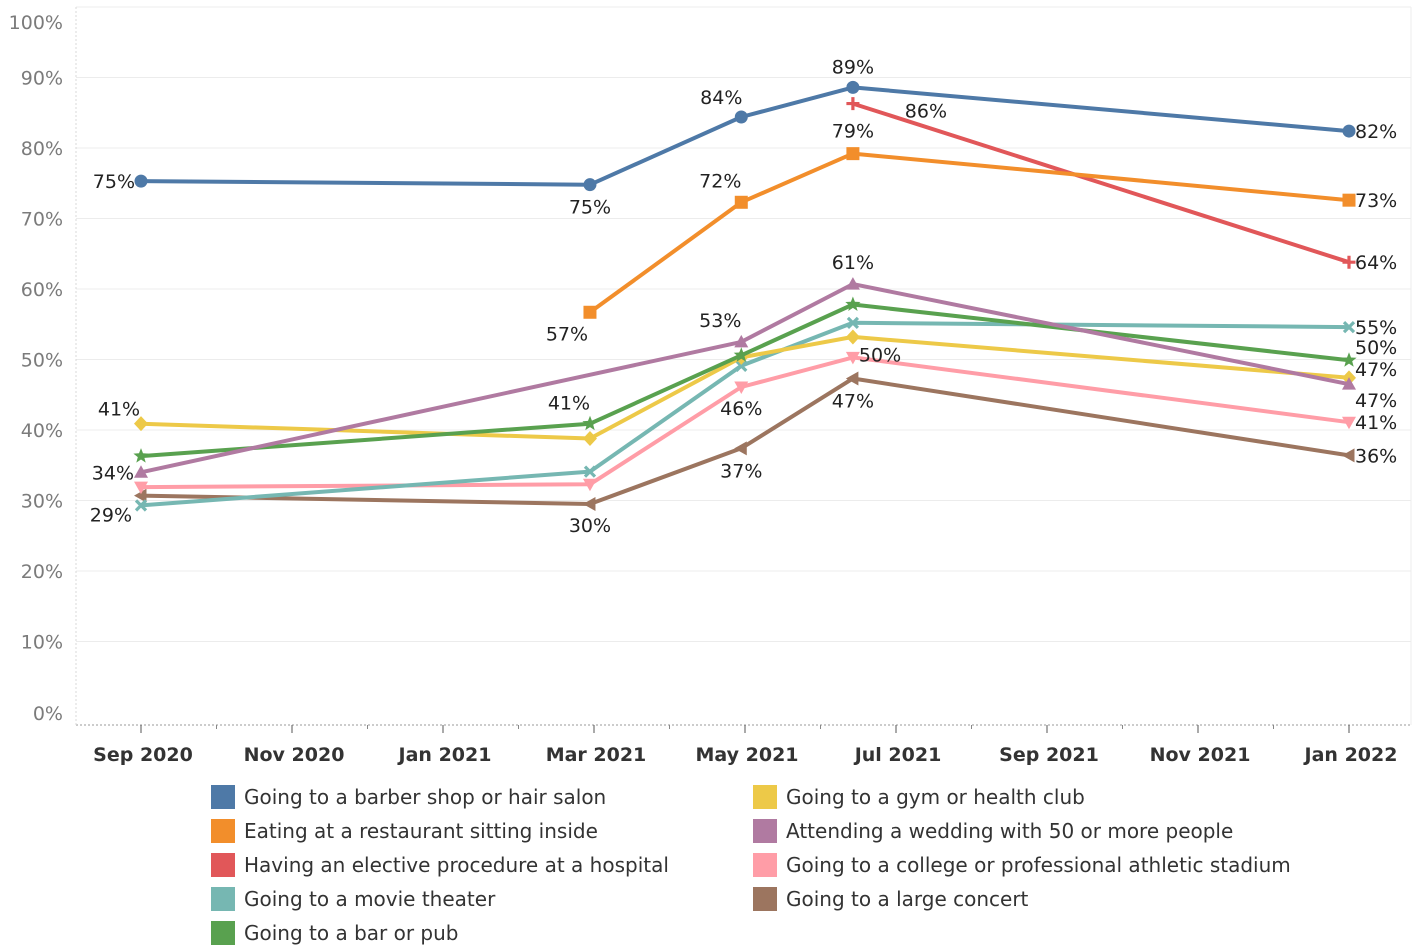  I want to click on data-label: 34%, so click(113, 473).